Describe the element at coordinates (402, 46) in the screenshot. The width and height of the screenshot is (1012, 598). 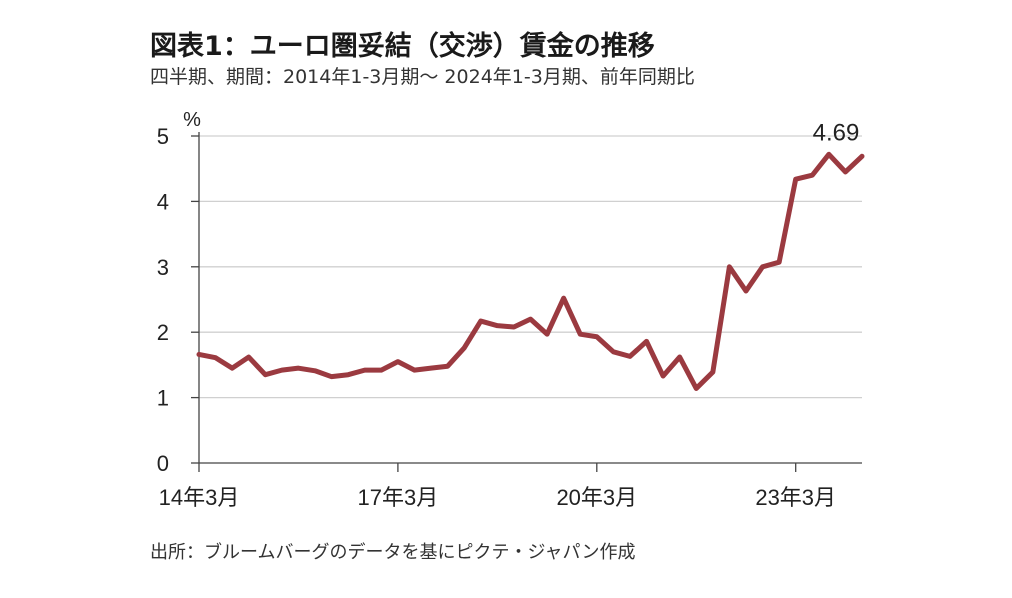
I see `chart-title: 図表1：ユーロ圏妥結（交渉）賃金の推移` at that location.